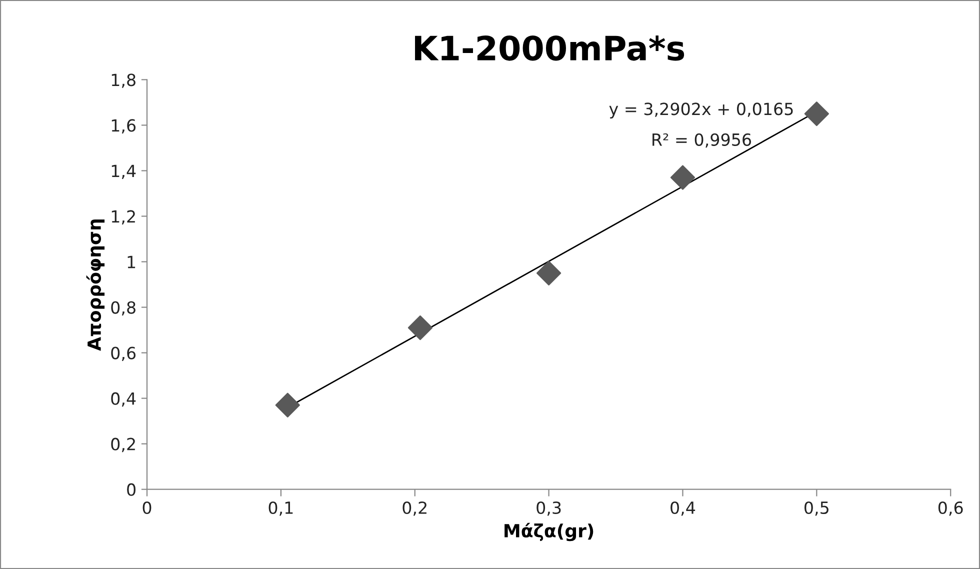 The height and width of the screenshot is (569, 980). Describe the element at coordinates (147, 507) in the screenshot. I see `x-tick-label: 0` at that location.